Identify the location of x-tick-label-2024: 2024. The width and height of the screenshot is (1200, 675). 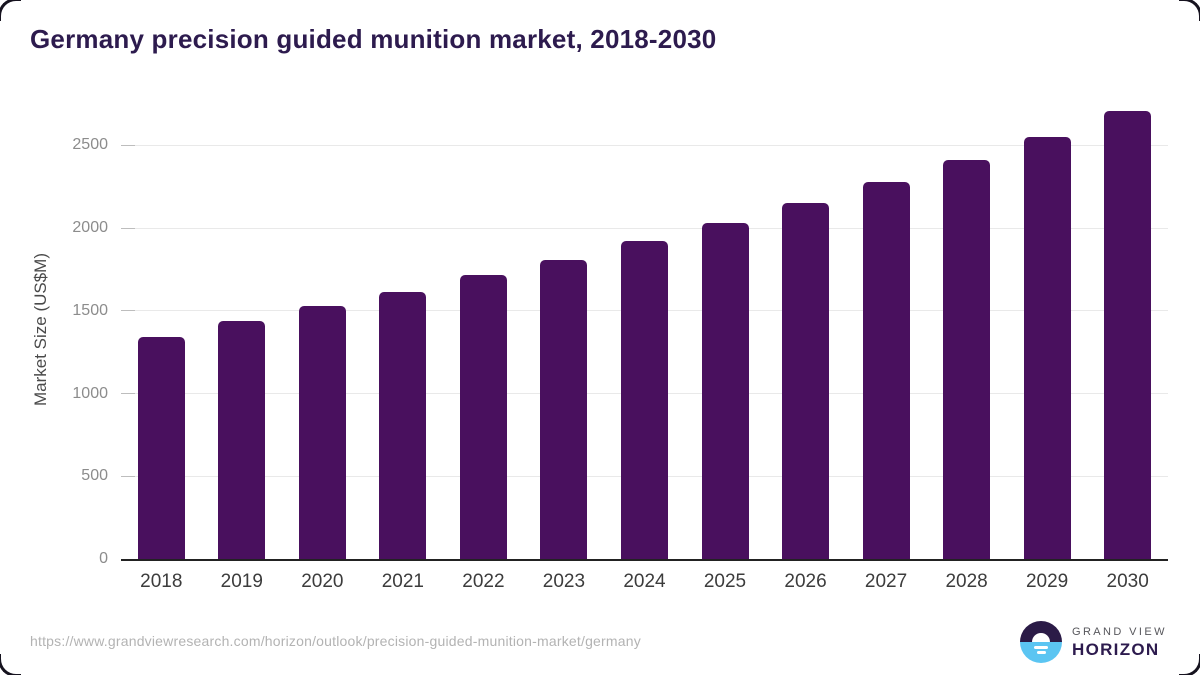
(644, 581).